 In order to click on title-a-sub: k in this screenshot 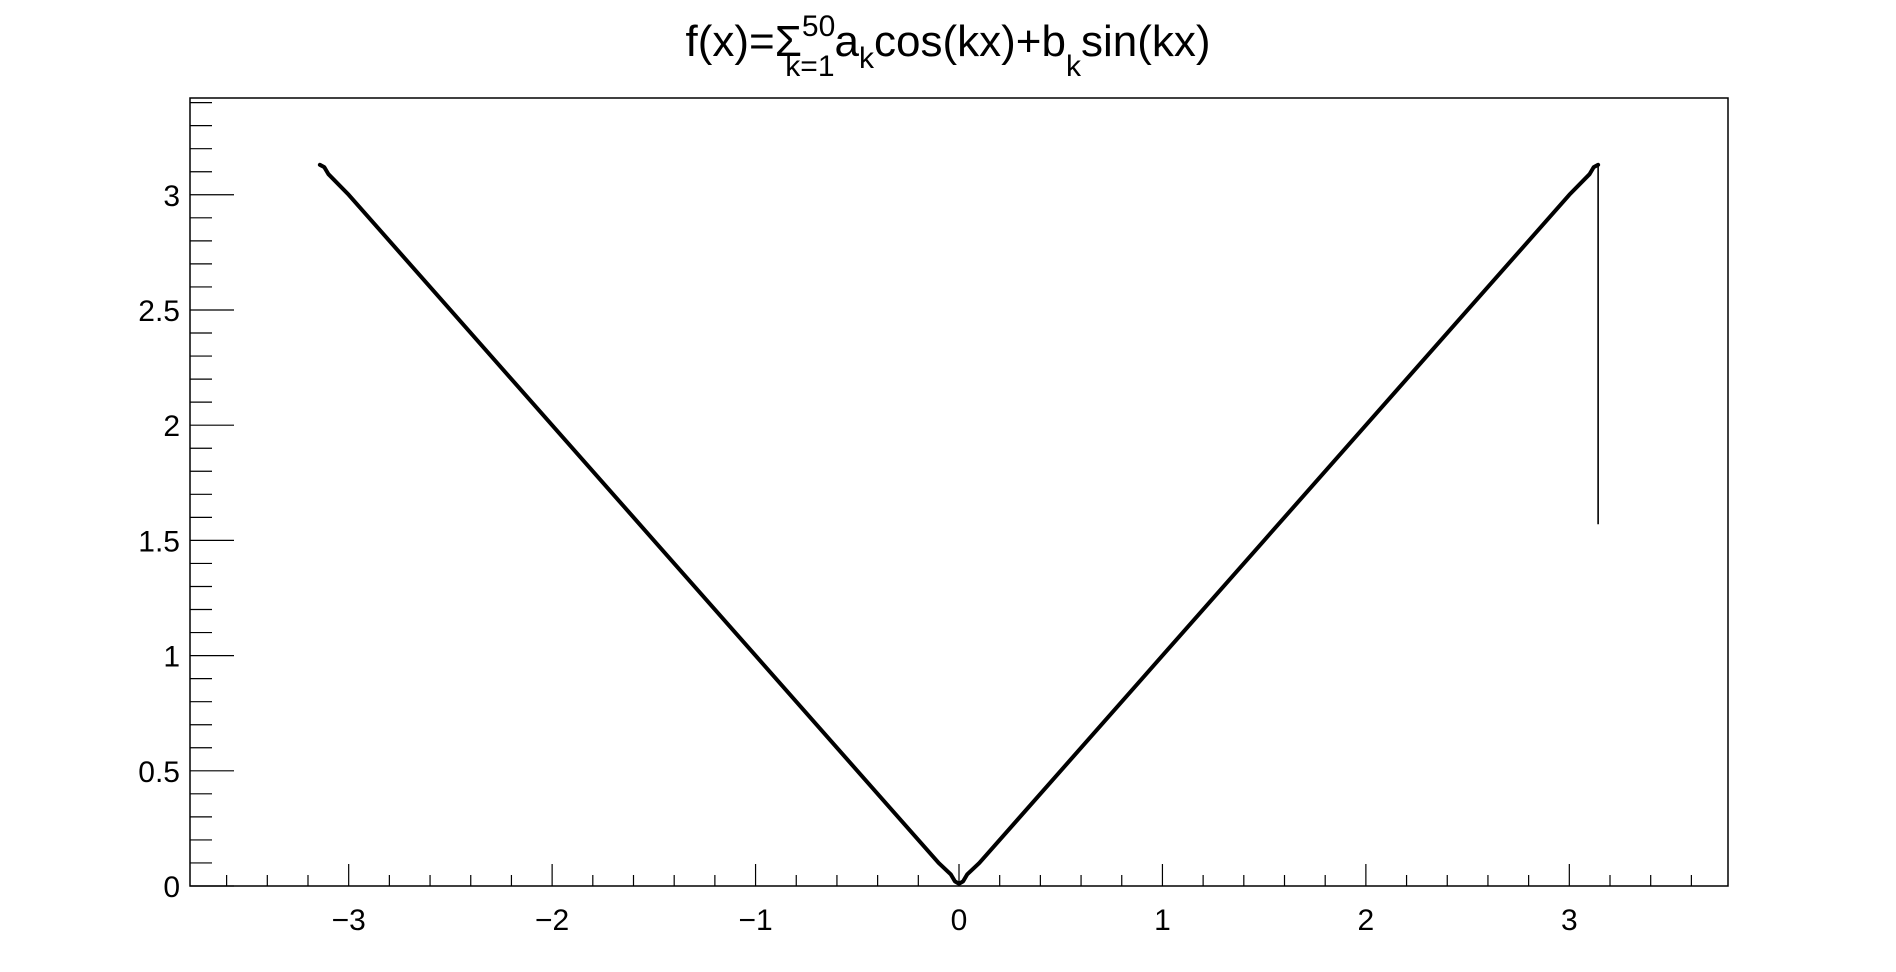, I will do `click(867, 58)`.